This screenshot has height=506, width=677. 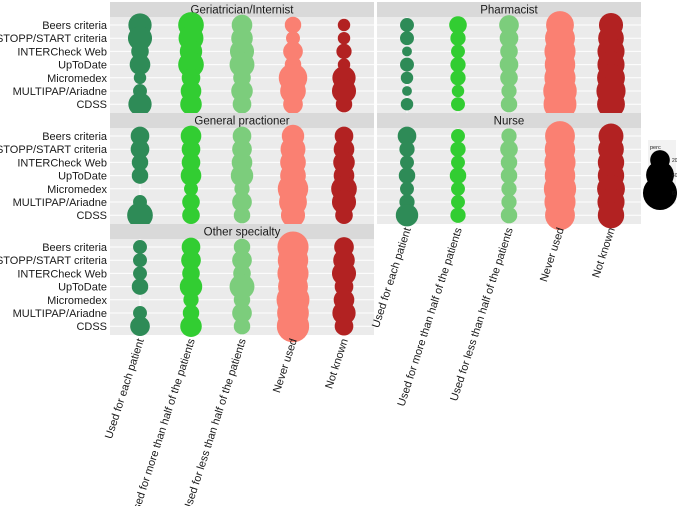 I want to click on facet-title: Geriatrician/Internist, so click(x=243, y=11).